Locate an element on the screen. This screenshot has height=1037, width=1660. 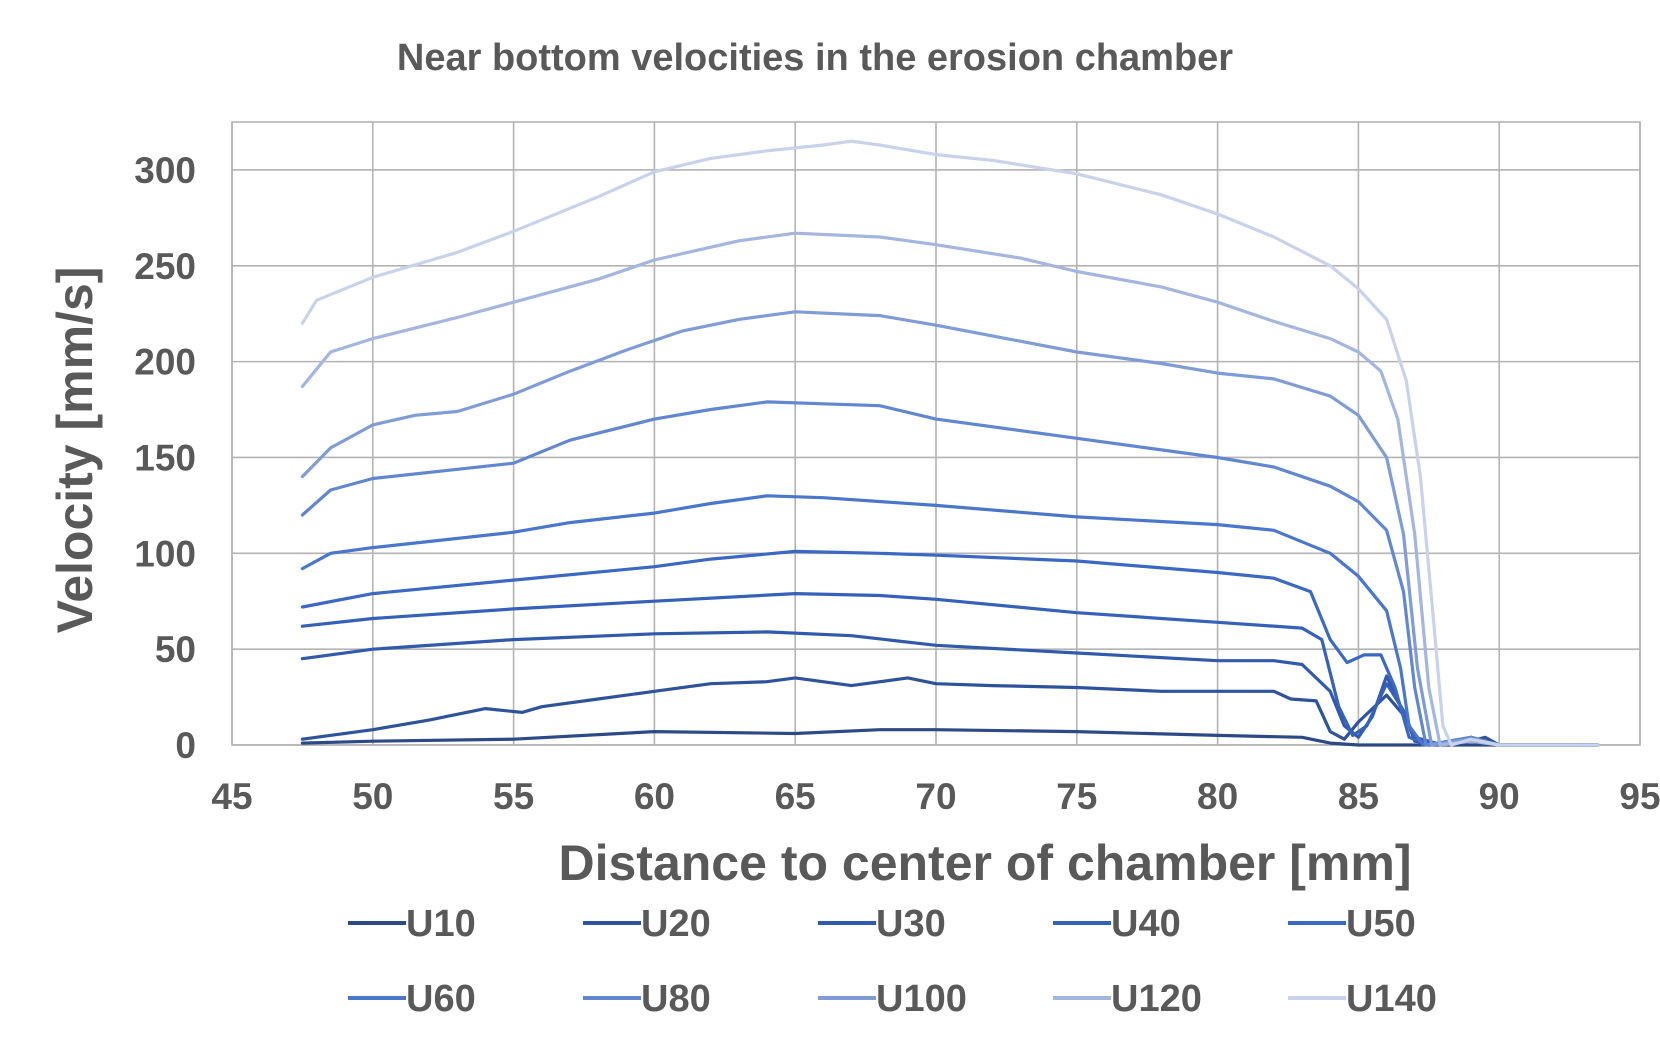
x-tick-label: 60 is located at coordinates (654, 796).